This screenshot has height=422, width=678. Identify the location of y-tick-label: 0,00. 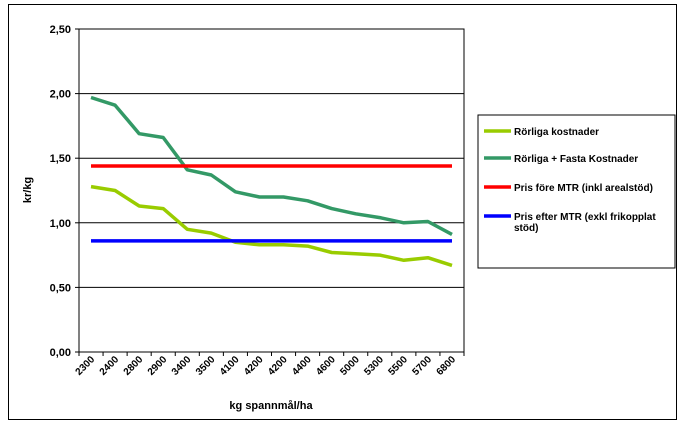
(60, 353).